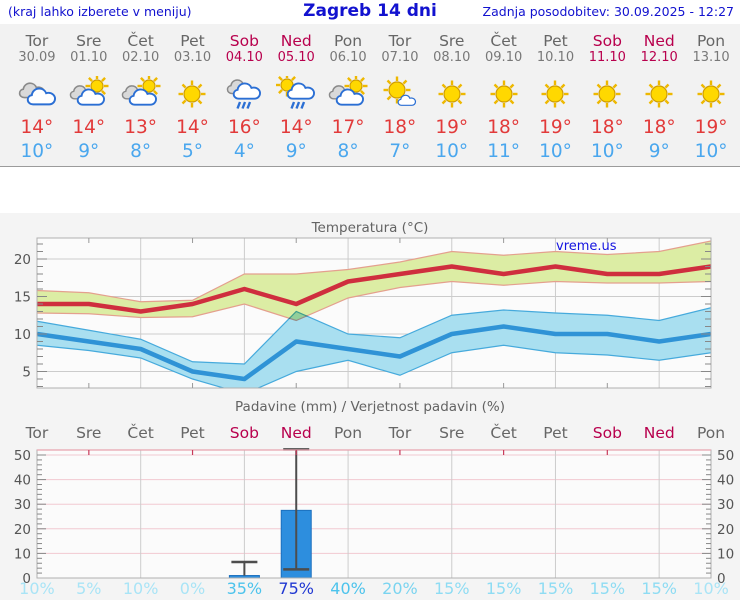 The image size is (740, 600). What do you see at coordinates (504, 151) in the screenshot?
I see `min-temp: 11°` at bounding box center [504, 151].